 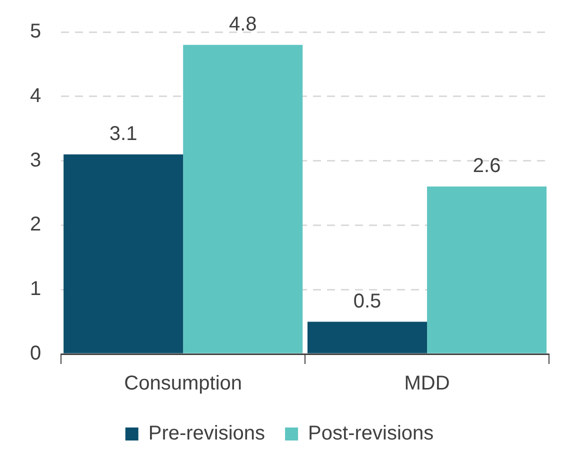 What do you see at coordinates (207, 433) in the screenshot?
I see `legend-label: Pre-revisions` at bounding box center [207, 433].